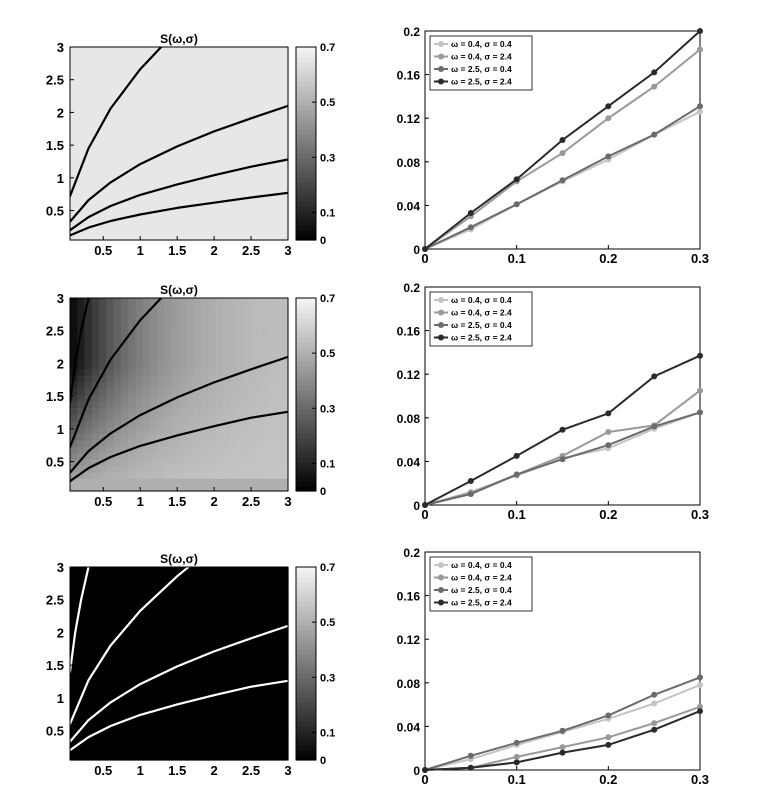  What do you see at coordinates (60, 429) in the screenshot?
I see `y-tick-label: 1` at bounding box center [60, 429].